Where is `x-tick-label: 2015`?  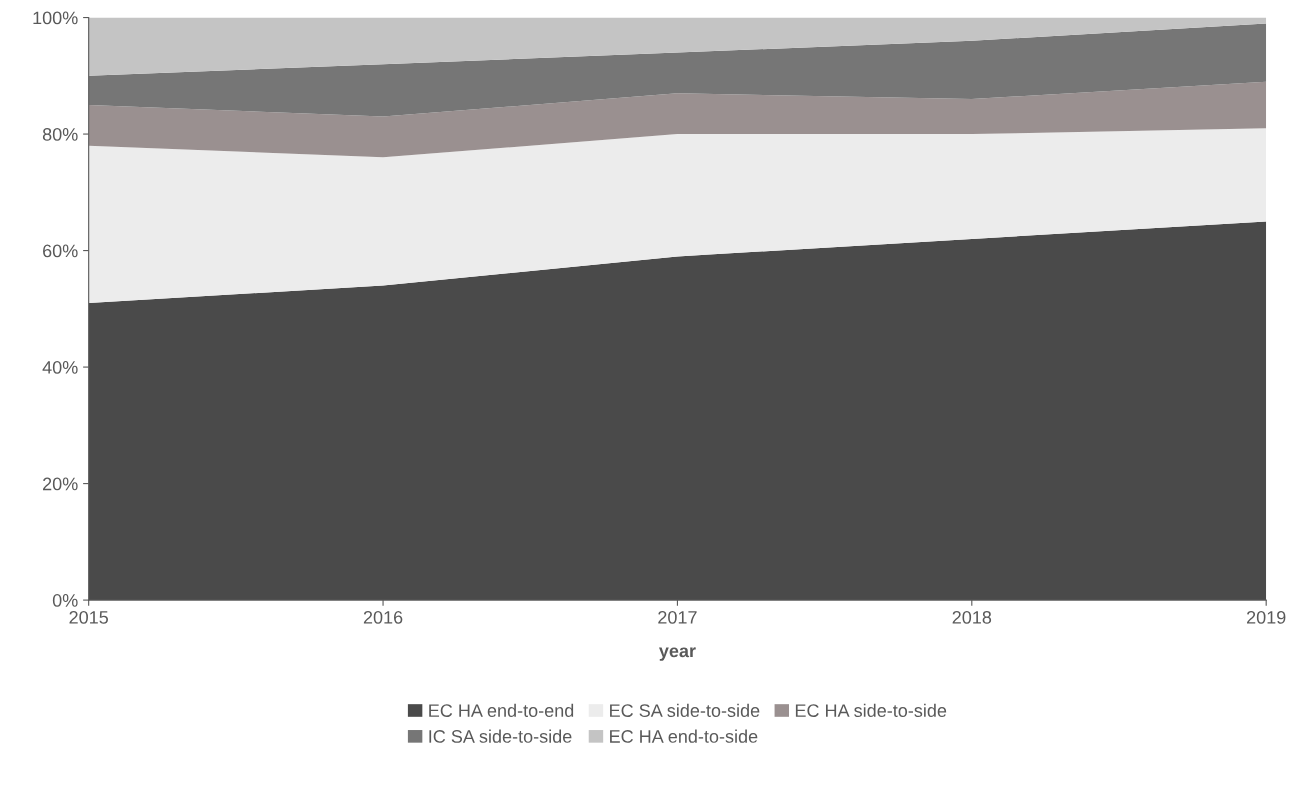 x-tick-label: 2015 is located at coordinates (88, 617).